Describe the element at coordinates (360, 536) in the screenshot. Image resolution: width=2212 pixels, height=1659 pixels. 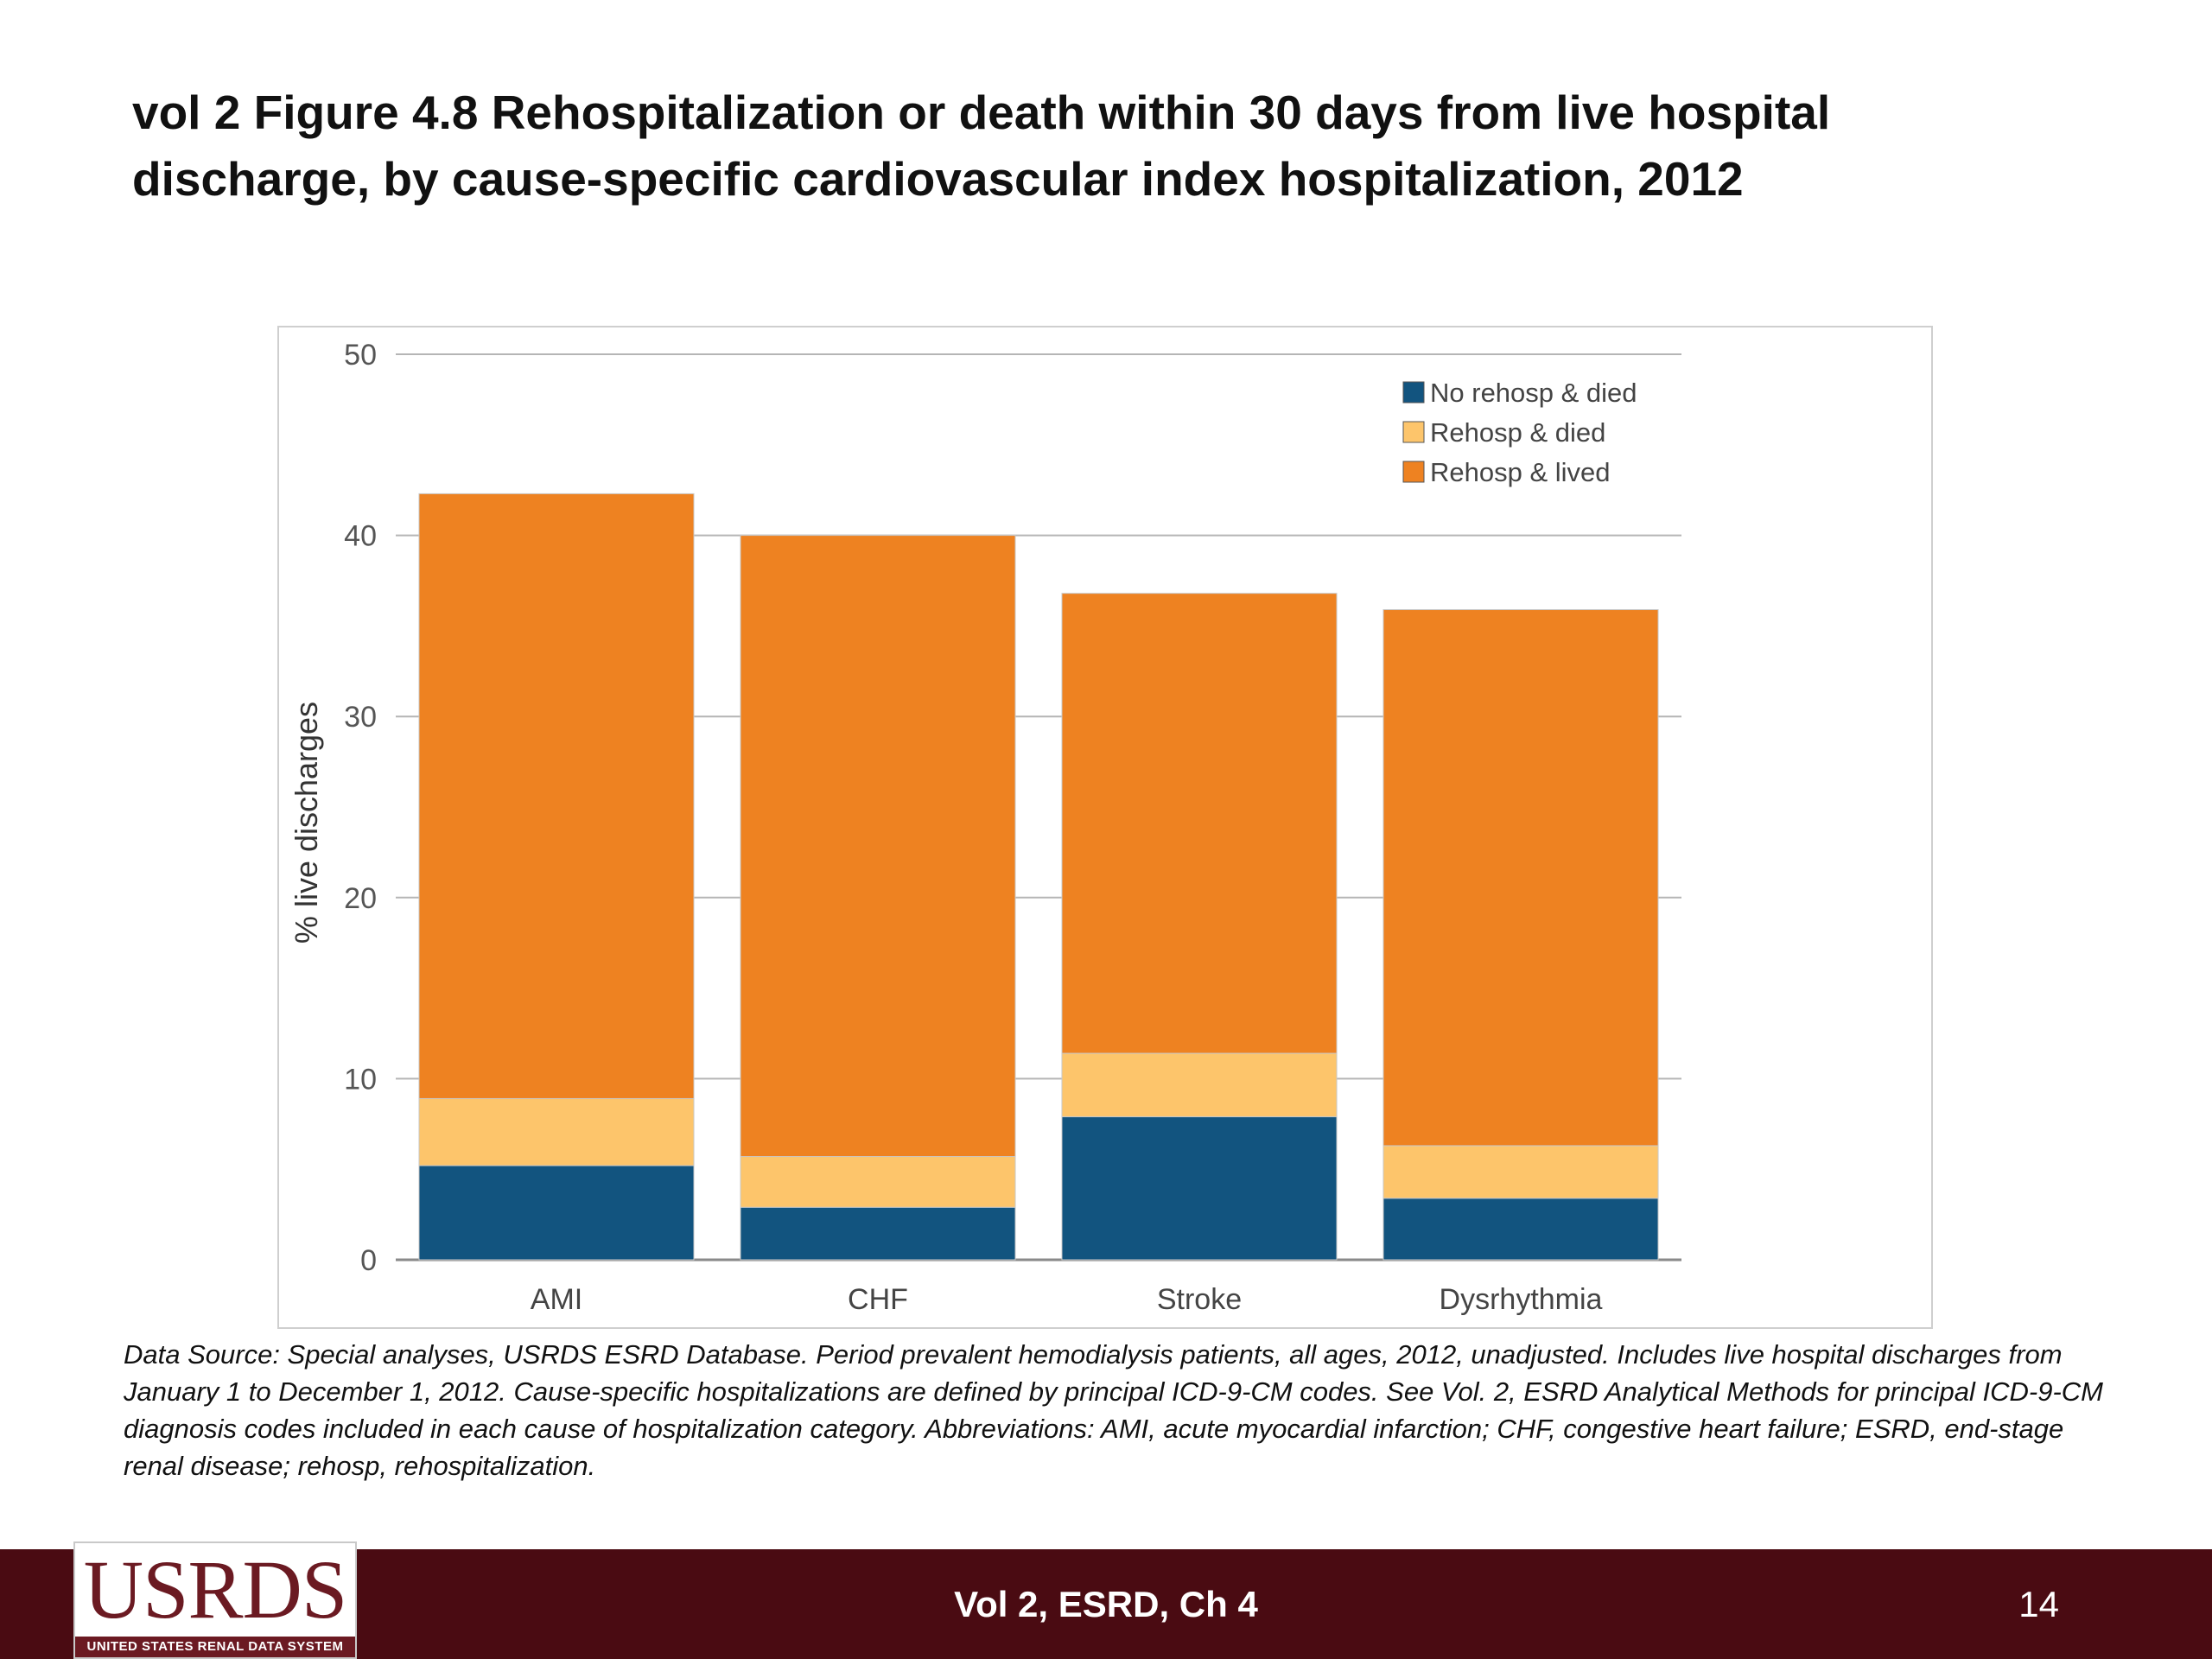
I see `y-tick-label: 40` at that location.